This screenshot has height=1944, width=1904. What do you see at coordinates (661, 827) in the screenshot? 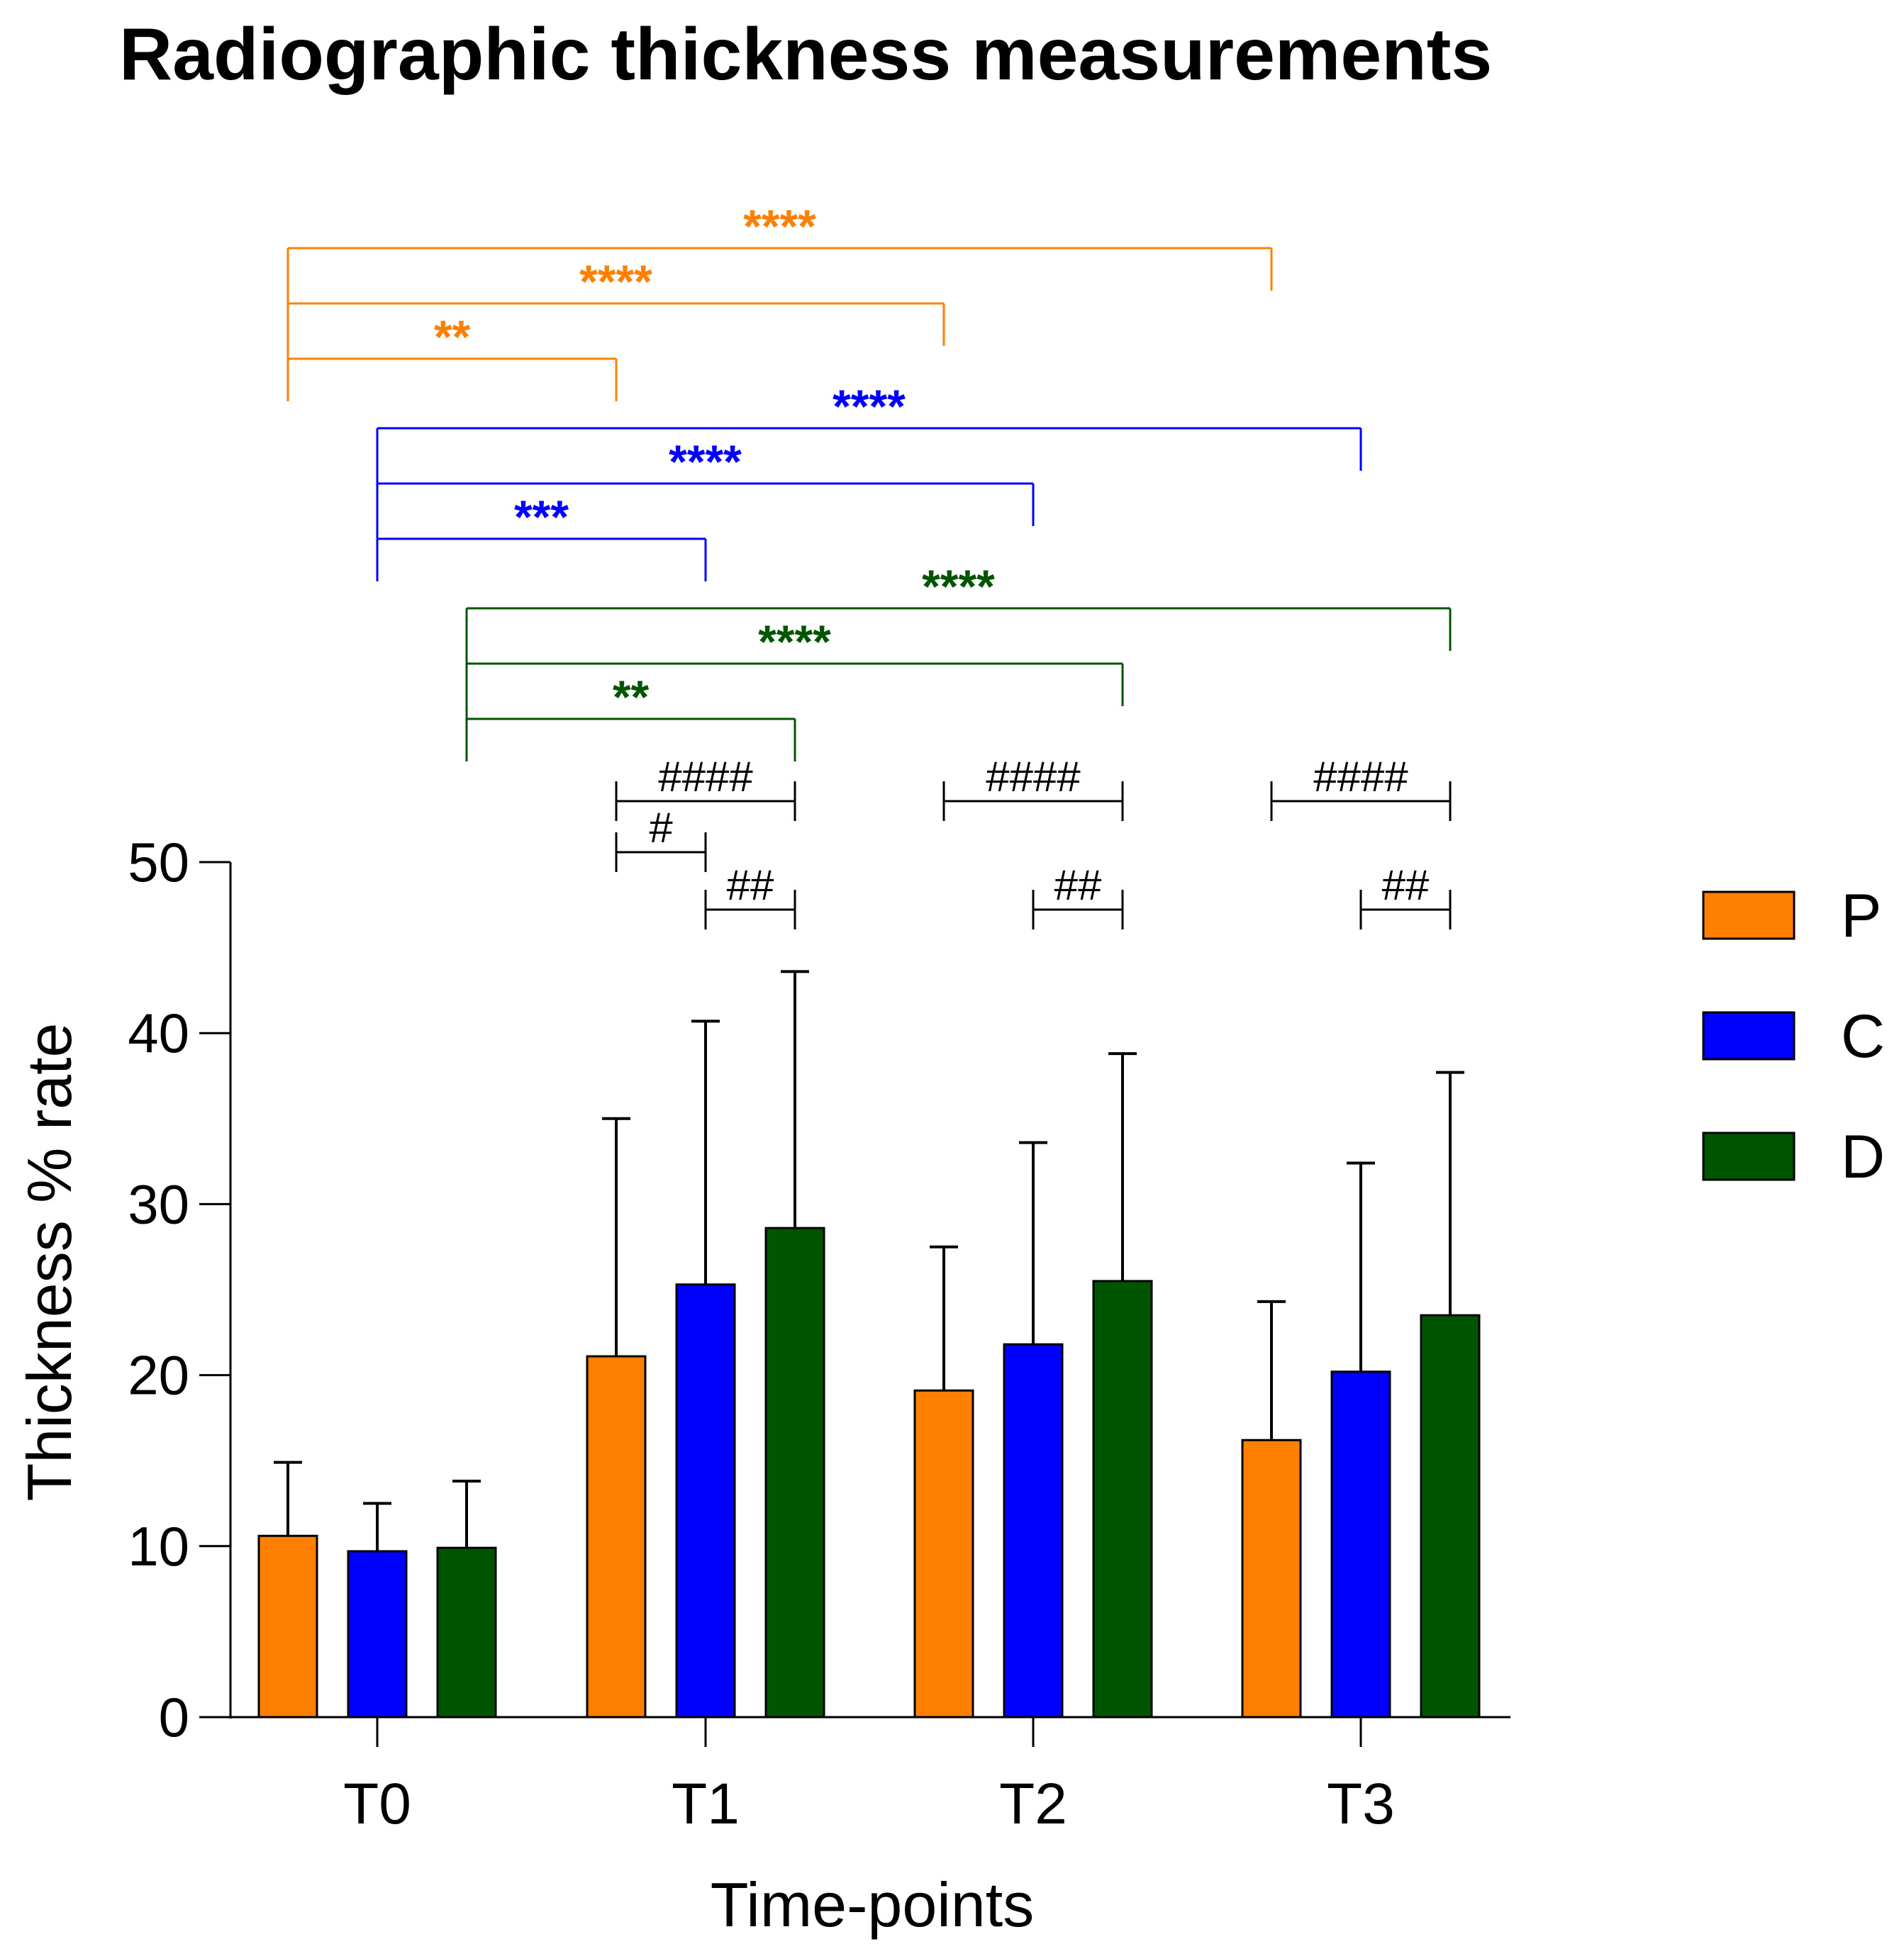
I see `group-comparison-label: #` at bounding box center [661, 827].